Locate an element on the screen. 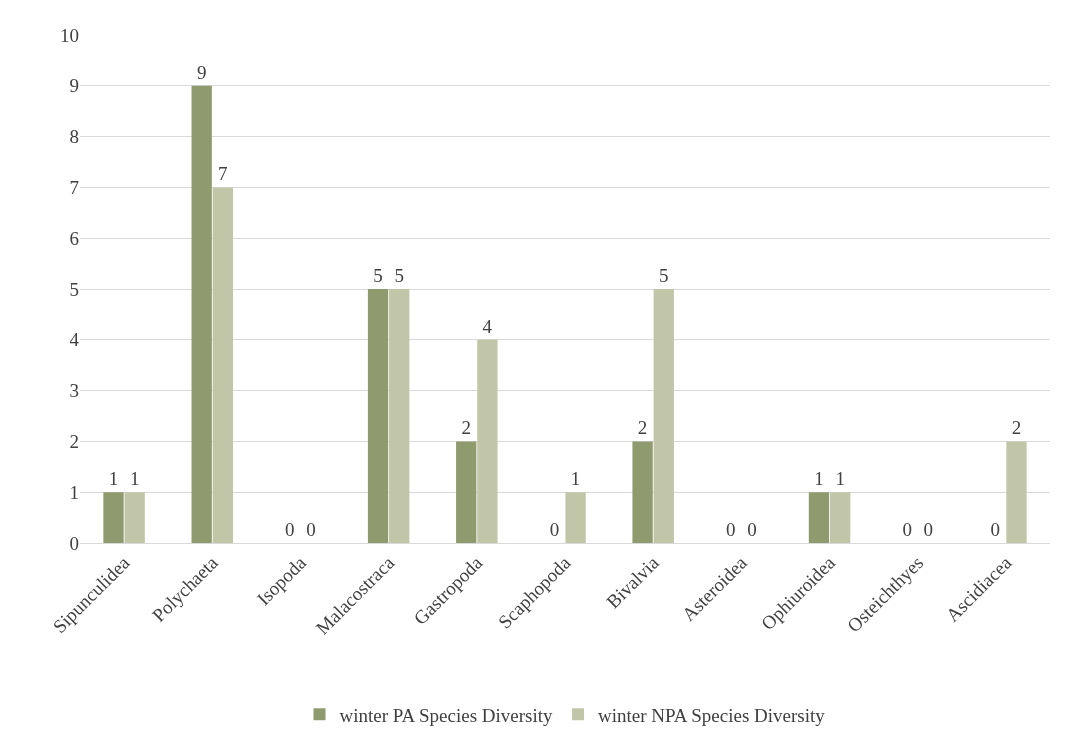 This screenshot has height=746, width=1080. y-tick-label: 5 is located at coordinates (74, 289).